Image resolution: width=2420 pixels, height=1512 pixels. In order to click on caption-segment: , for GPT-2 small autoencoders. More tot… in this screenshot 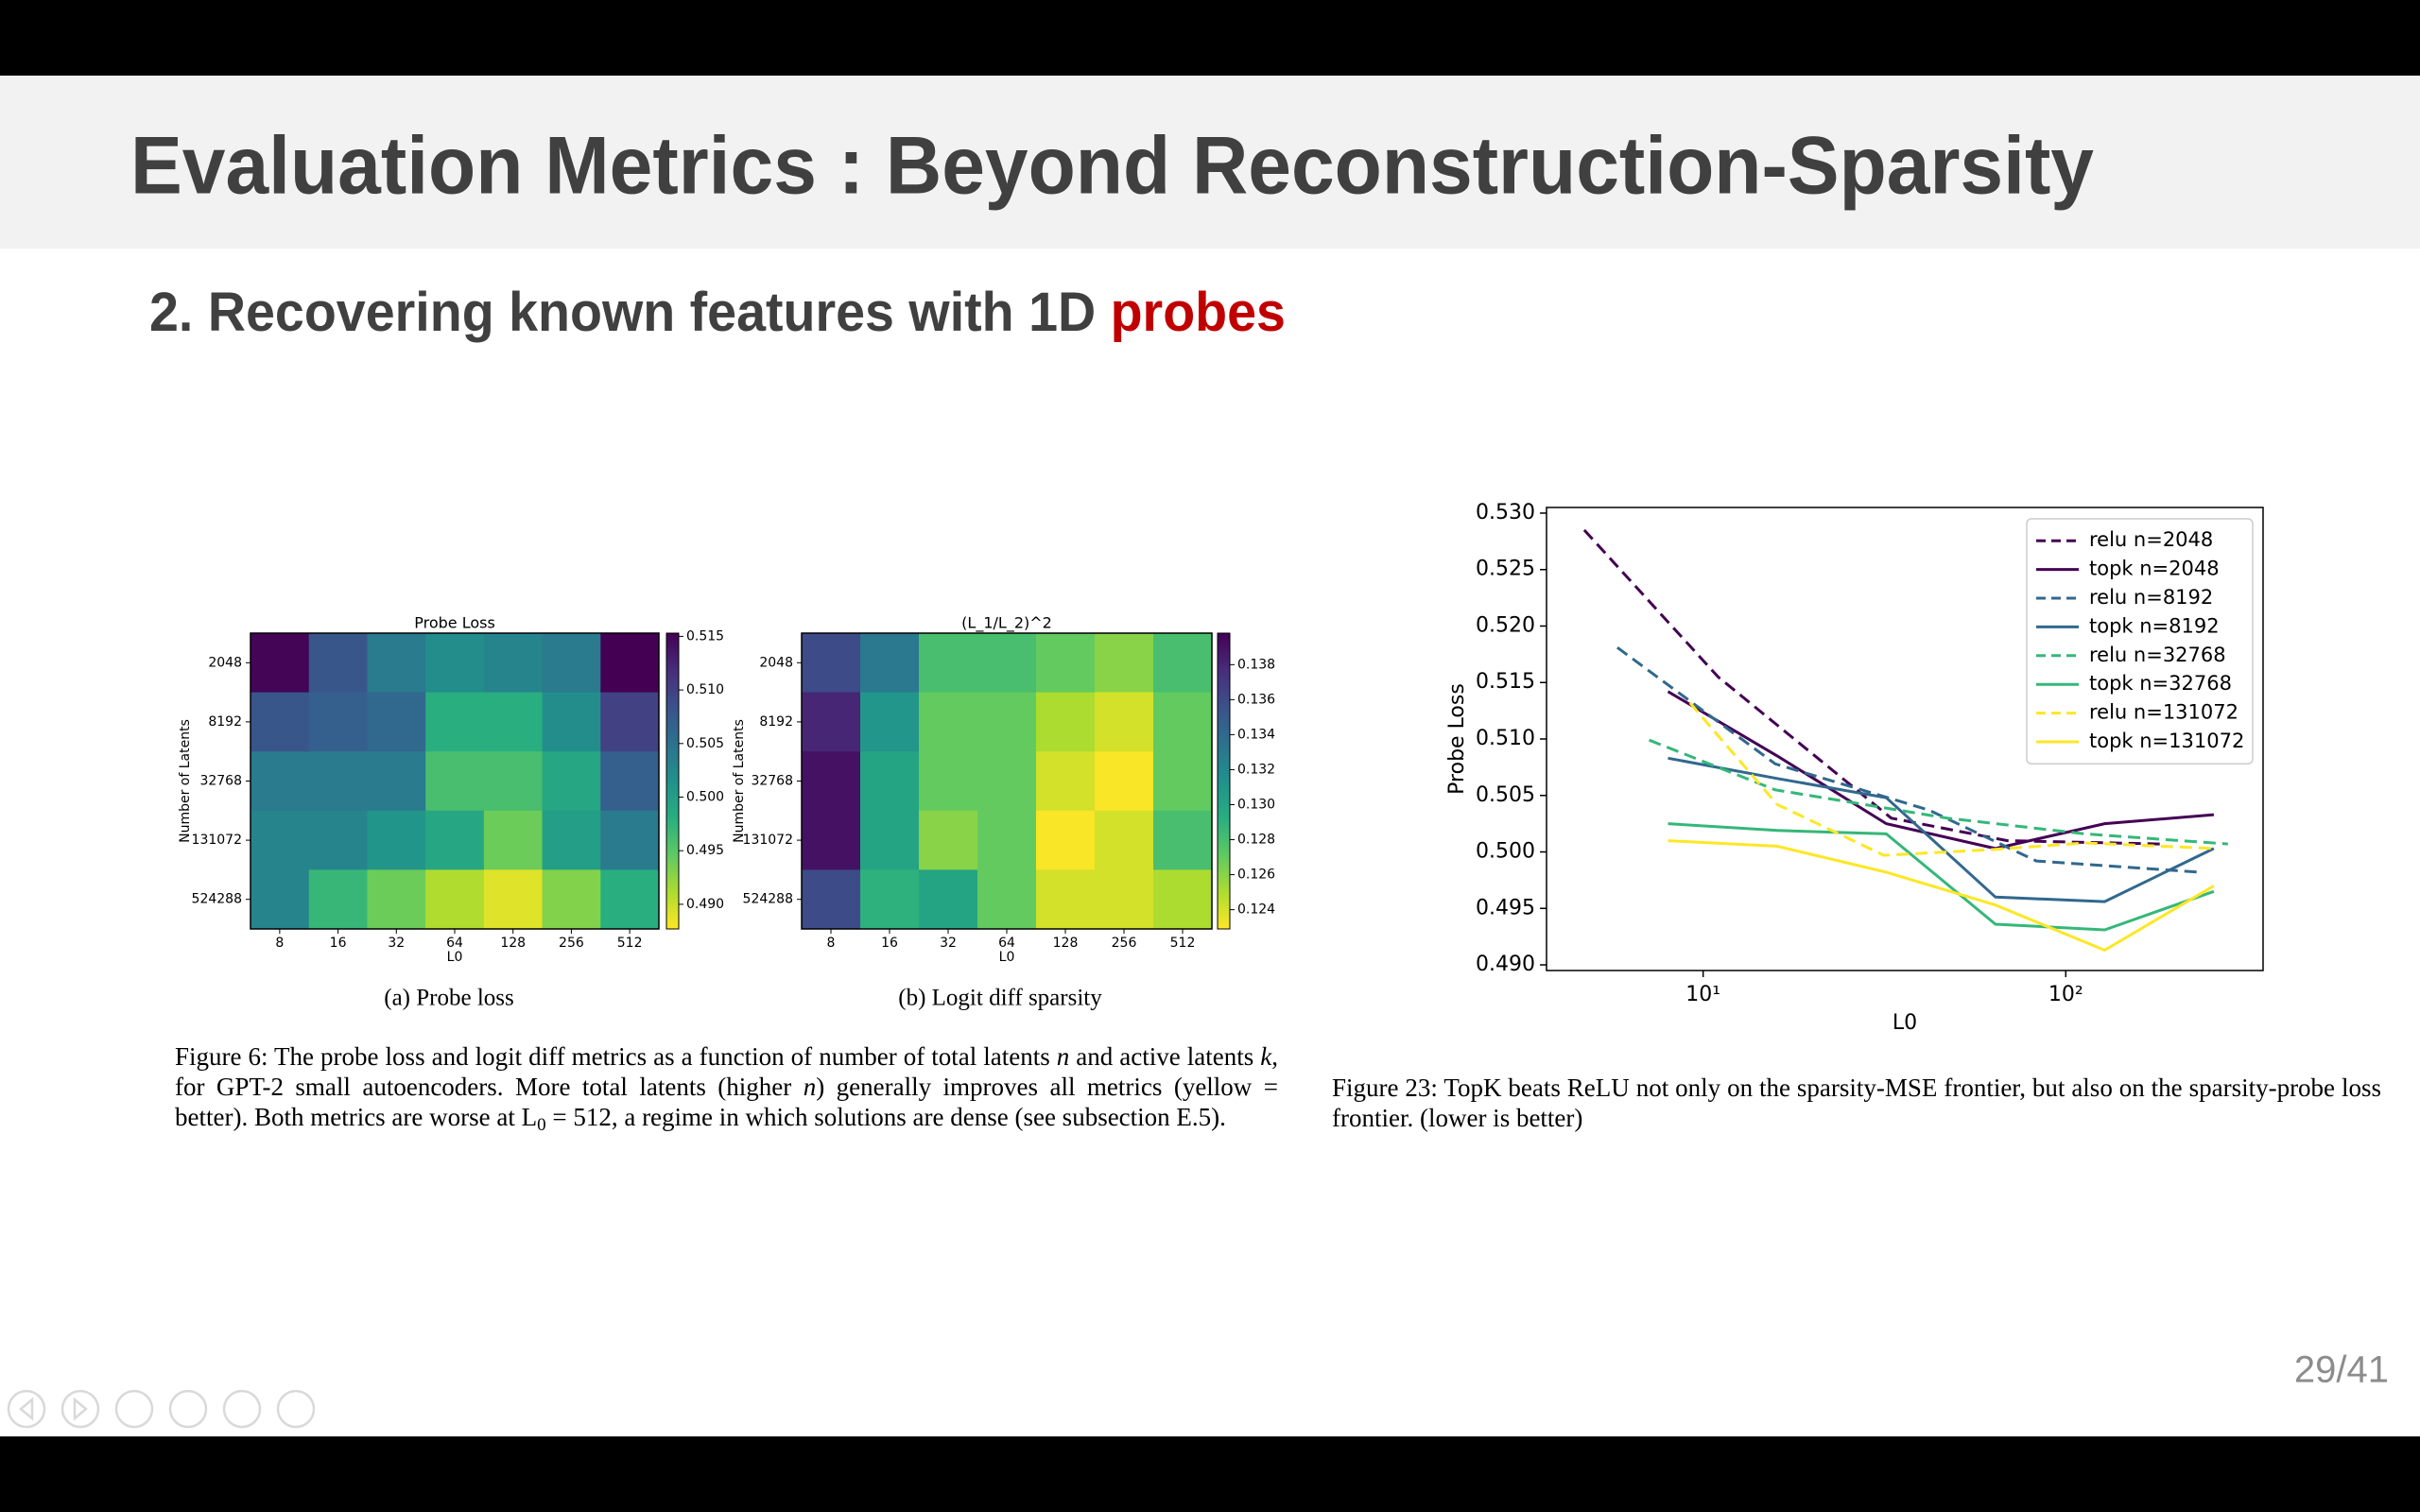, I will do `click(727, 1071)`.